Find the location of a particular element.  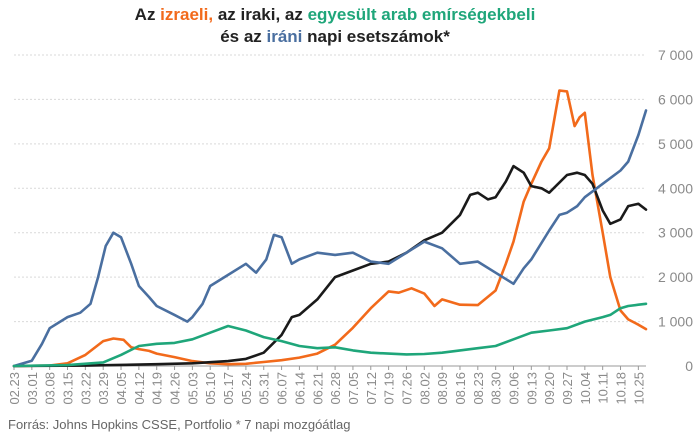

x-tick-label: 04.26 is located at coordinates (175, 388).